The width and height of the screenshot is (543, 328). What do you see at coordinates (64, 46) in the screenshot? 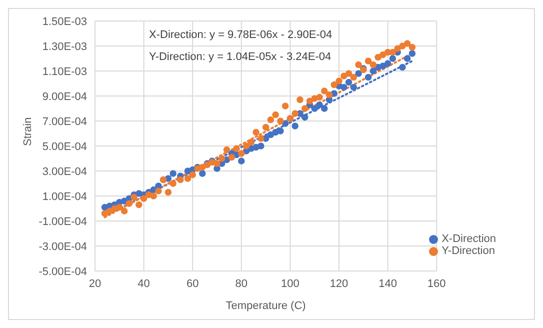
I see `y-tick-label: 1.30E-03` at bounding box center [64, 46].